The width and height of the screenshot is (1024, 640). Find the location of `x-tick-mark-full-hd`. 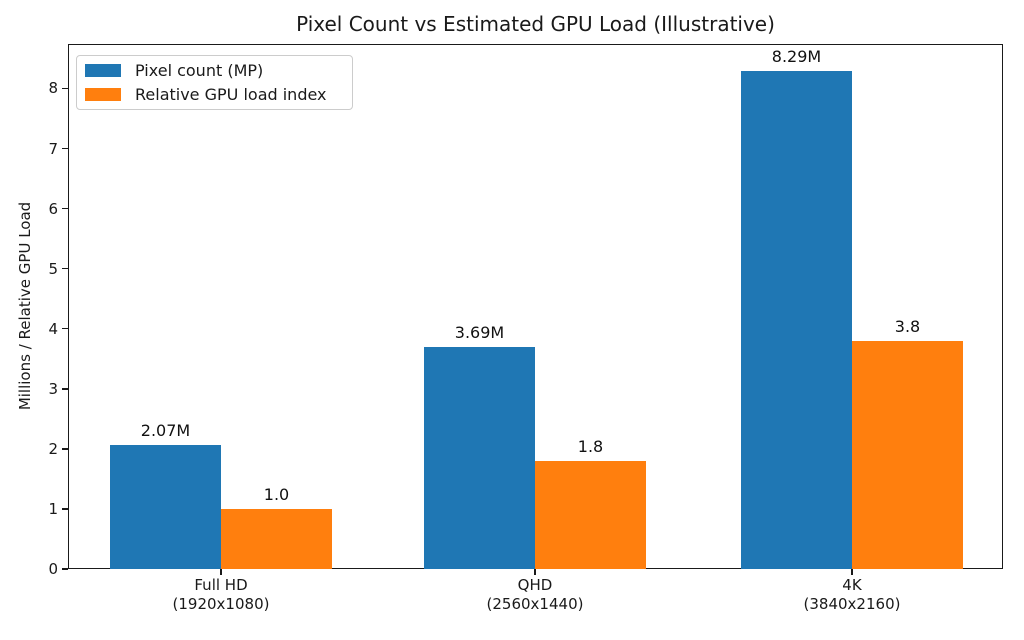

x-tick-mark-full-hd is located at coordinates (221, 572).